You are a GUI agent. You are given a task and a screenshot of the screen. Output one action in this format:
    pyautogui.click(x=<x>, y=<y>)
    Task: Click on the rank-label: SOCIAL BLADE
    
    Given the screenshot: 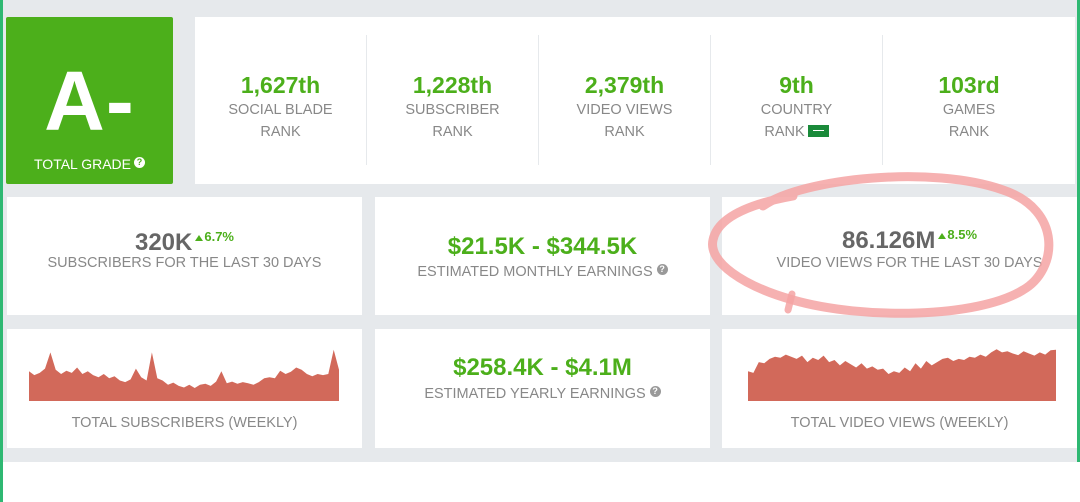 What is the action you would take?
    pyautogui.click(x=280, y=110)
    